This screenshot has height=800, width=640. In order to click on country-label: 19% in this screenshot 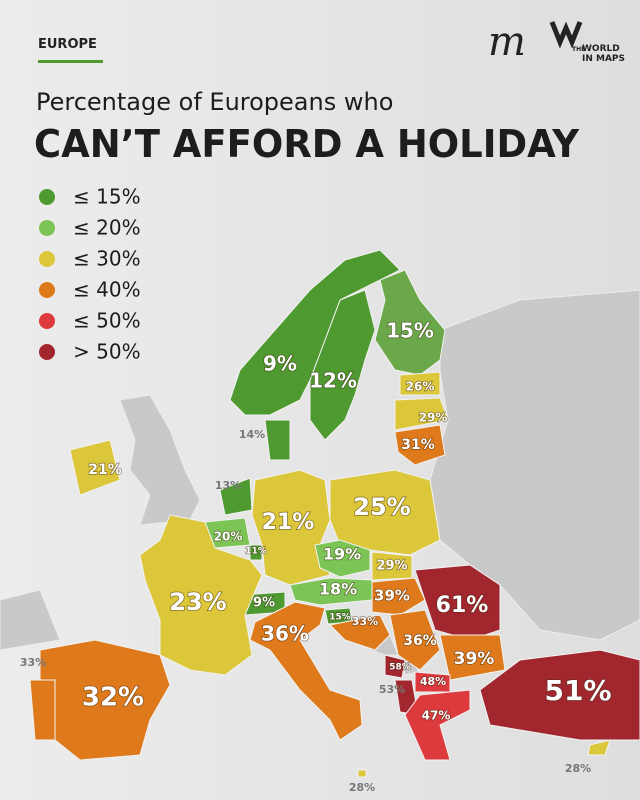, I will do `click(342, 554)`.